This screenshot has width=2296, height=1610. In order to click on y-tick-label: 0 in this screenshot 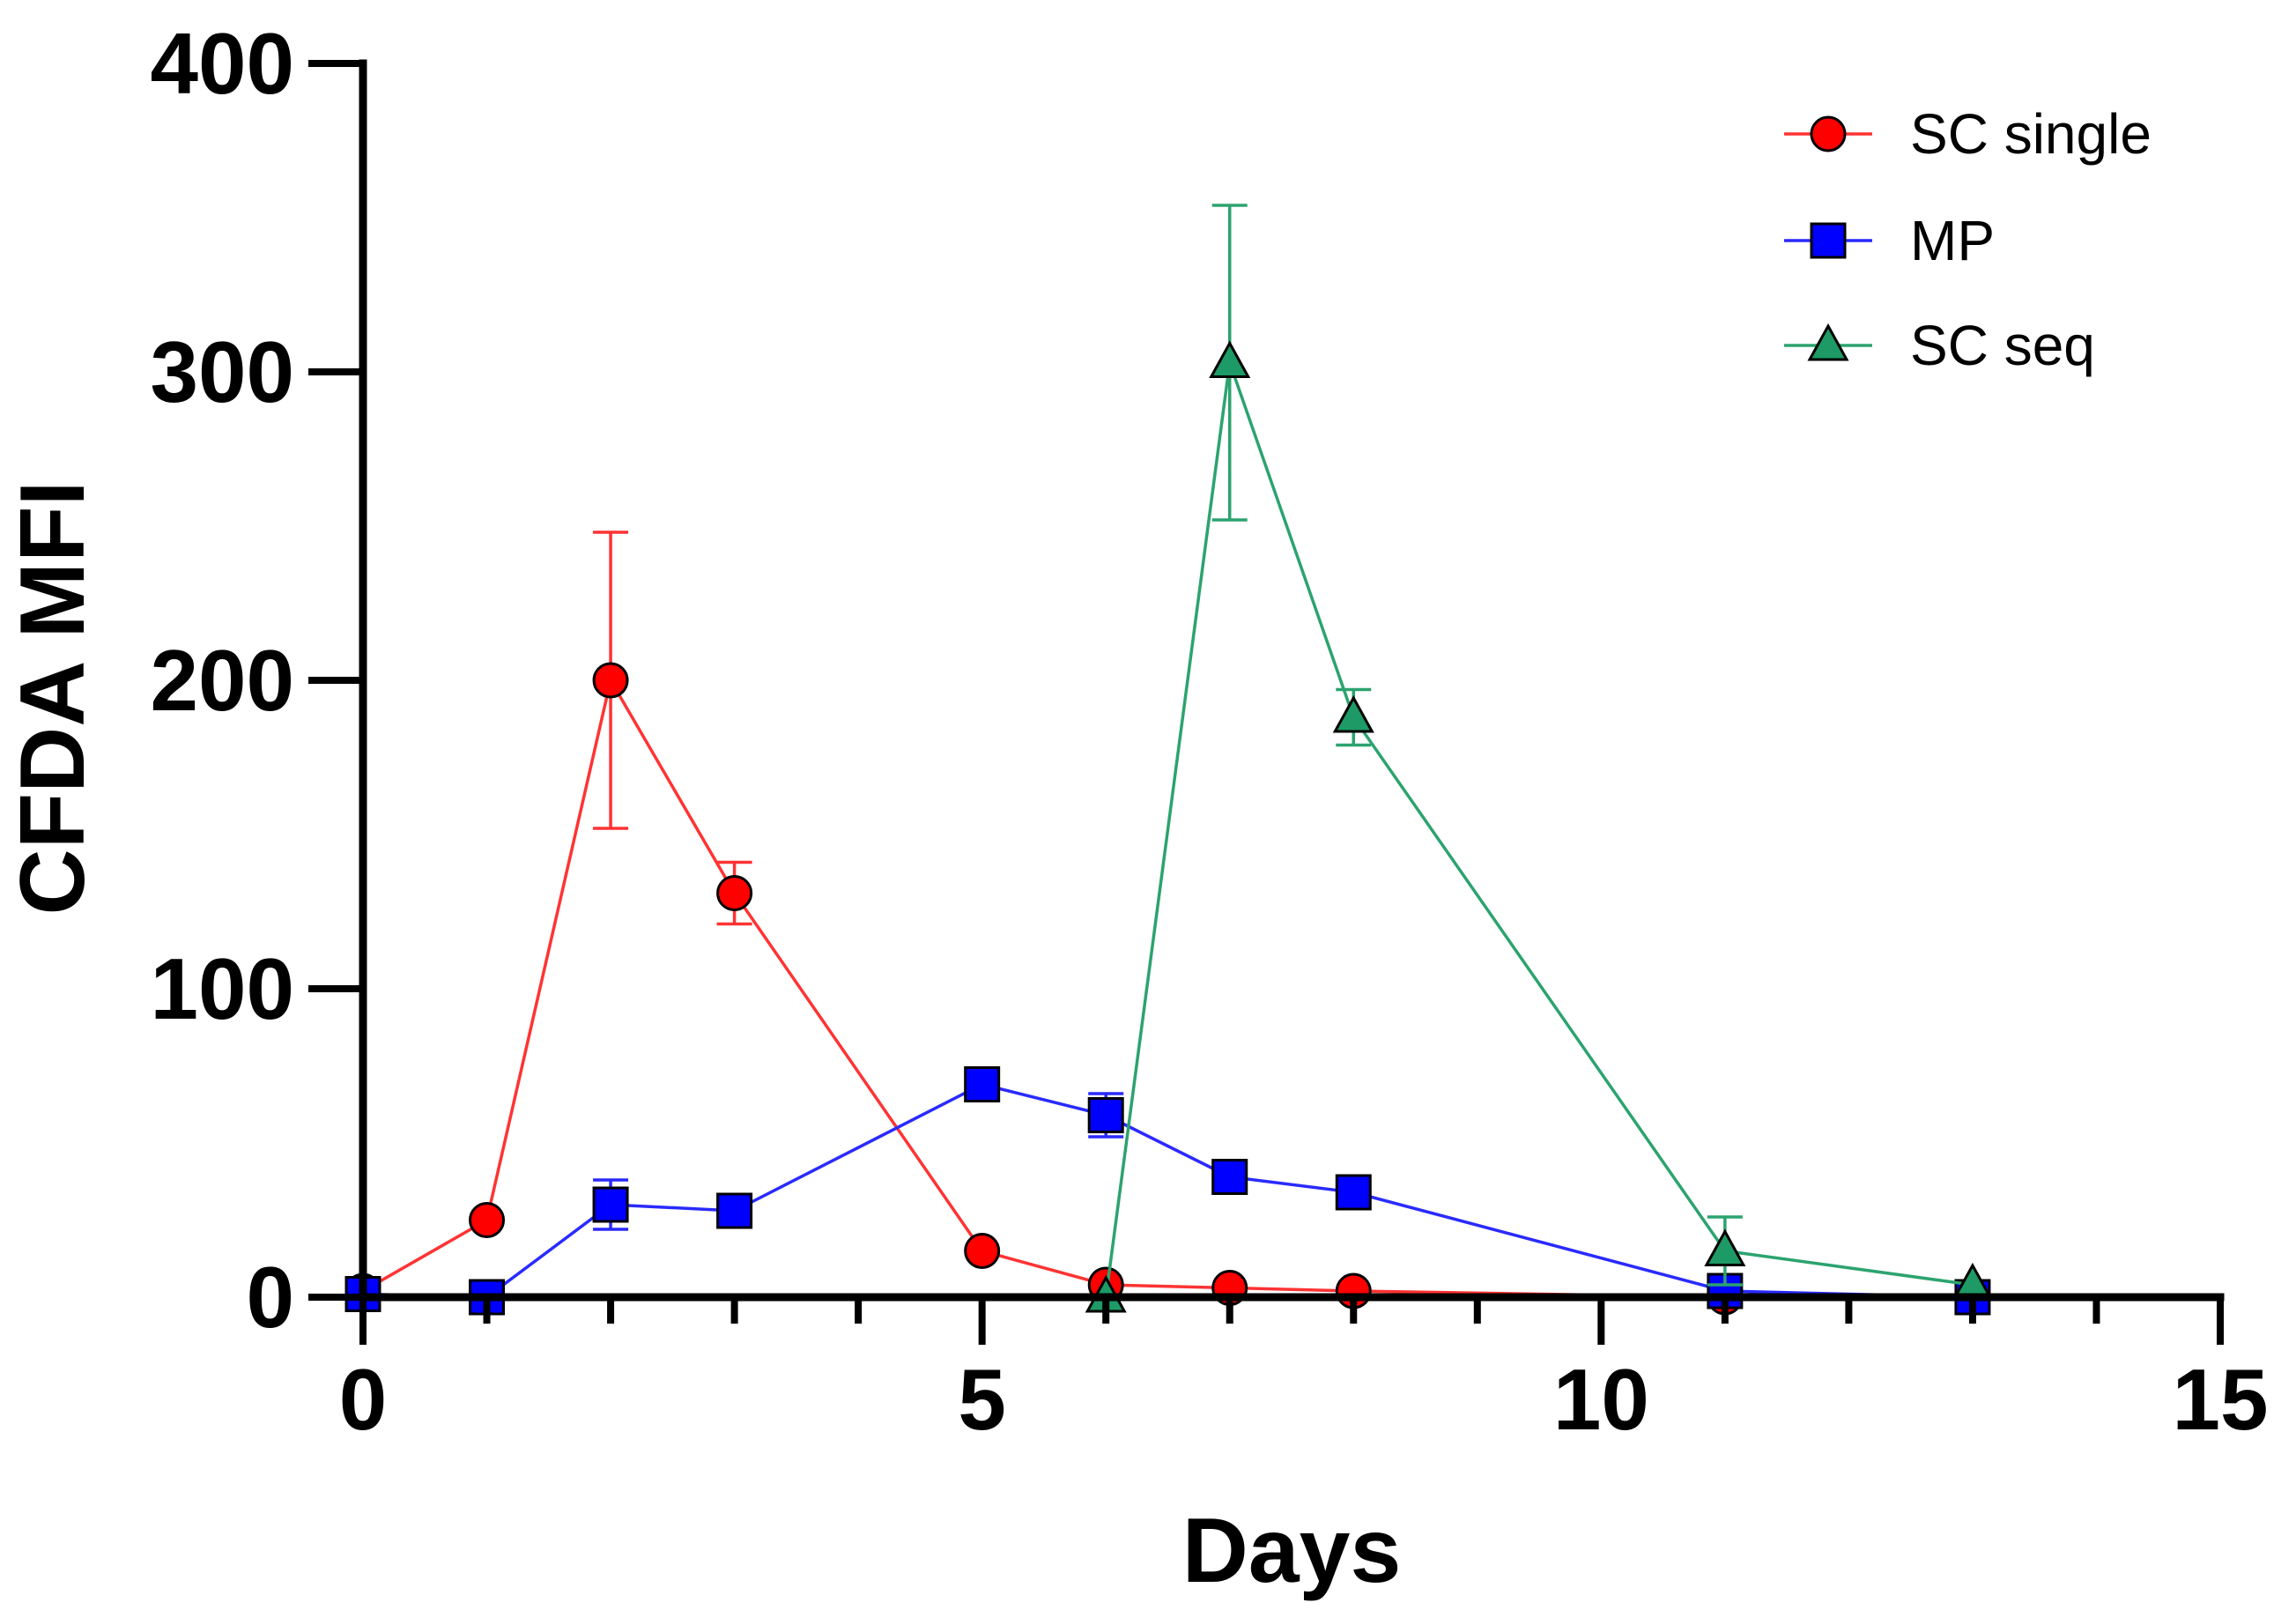, I will do `click(270, 1297)`.